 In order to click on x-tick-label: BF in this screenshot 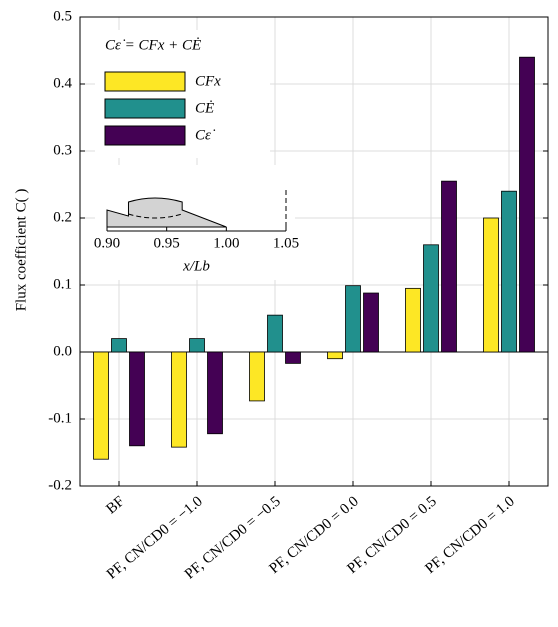, I will do `click(115, 505)`.